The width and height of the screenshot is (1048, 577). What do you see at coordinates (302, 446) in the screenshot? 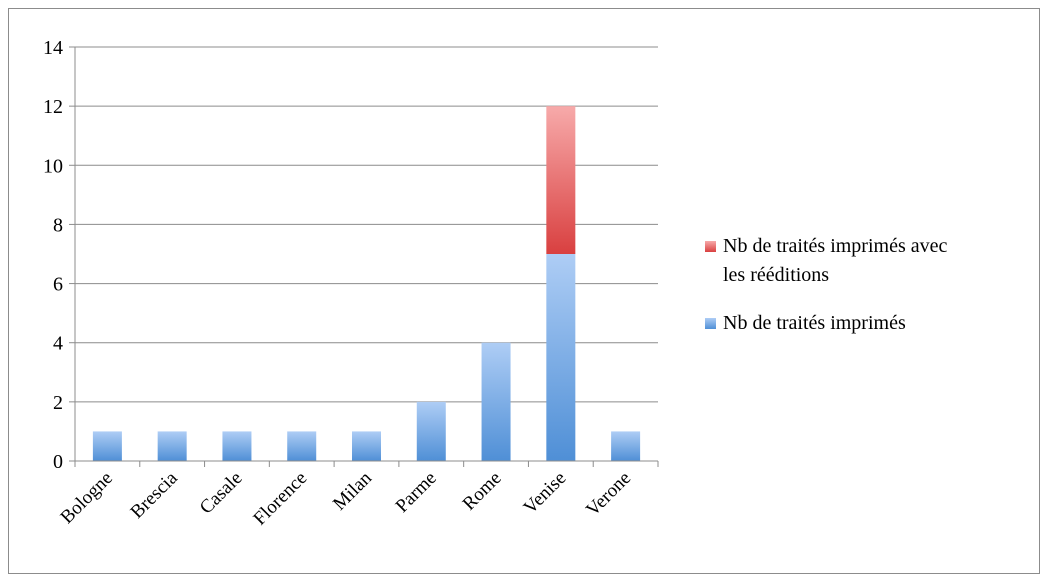
I see `bar-printed-florence` at bounding box center [302, 446].